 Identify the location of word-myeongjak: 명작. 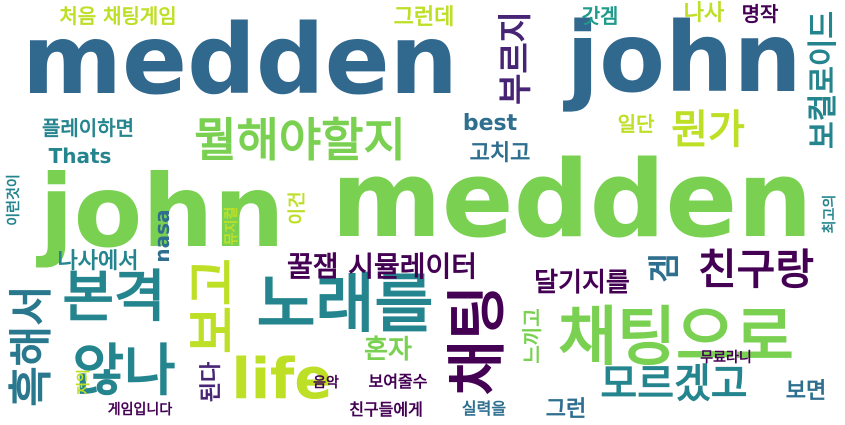
(760, 14).